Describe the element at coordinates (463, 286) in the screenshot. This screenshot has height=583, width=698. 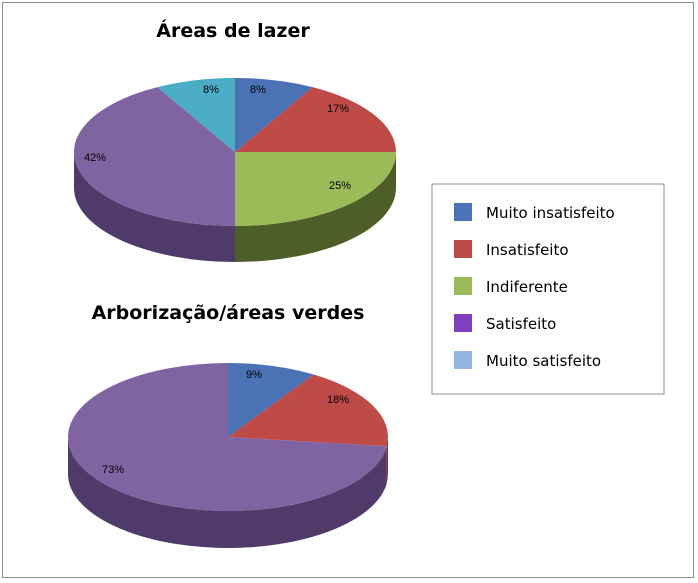
I see `legend-swatch-indiferente` at that location.